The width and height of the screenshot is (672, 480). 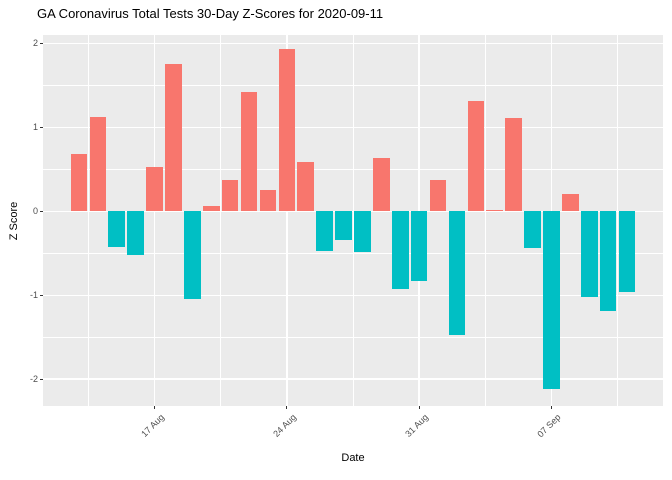 I want to click on x-tick-label: 17 Aug, so click(x=152, y=425).